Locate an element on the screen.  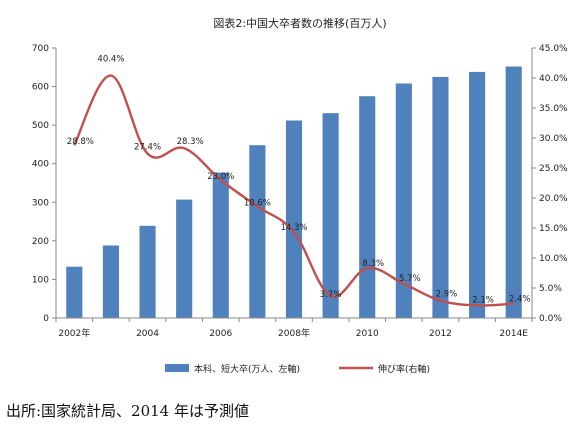
left-axis: 0 100 200 300 400 500 600 700 is located at coordinates (44, 184).